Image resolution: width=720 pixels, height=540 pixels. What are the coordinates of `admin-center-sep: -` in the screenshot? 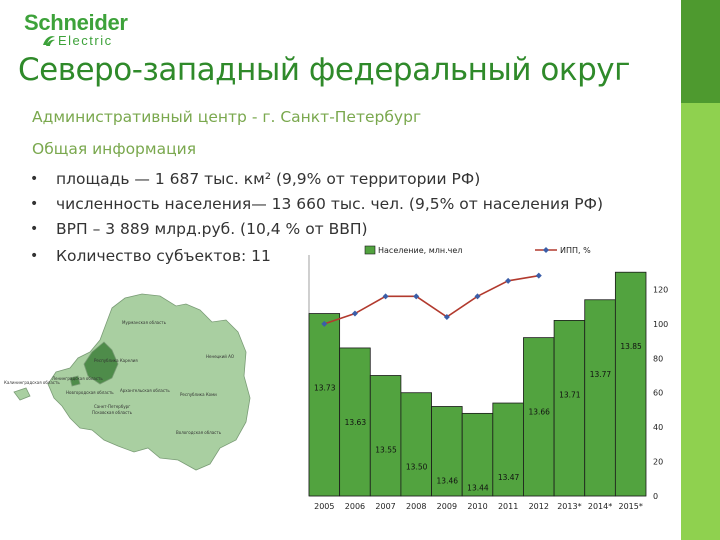 It's located at (254, 117).